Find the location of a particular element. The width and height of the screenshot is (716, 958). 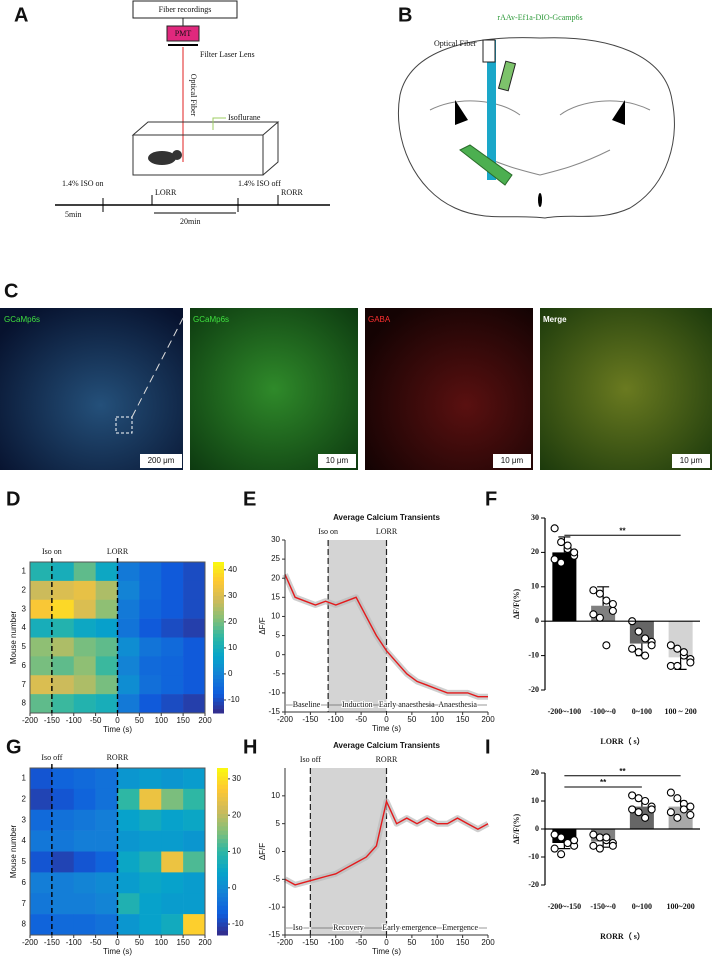

pmt-box is located at coordinates (183, 33).